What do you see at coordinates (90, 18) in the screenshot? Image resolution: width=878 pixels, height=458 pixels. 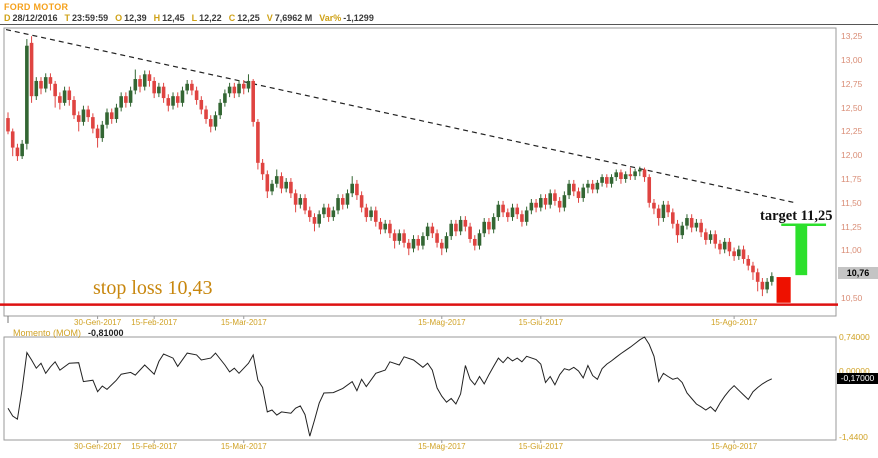 I see `field-value: 23:59:59` at bounding box center [90, 18].